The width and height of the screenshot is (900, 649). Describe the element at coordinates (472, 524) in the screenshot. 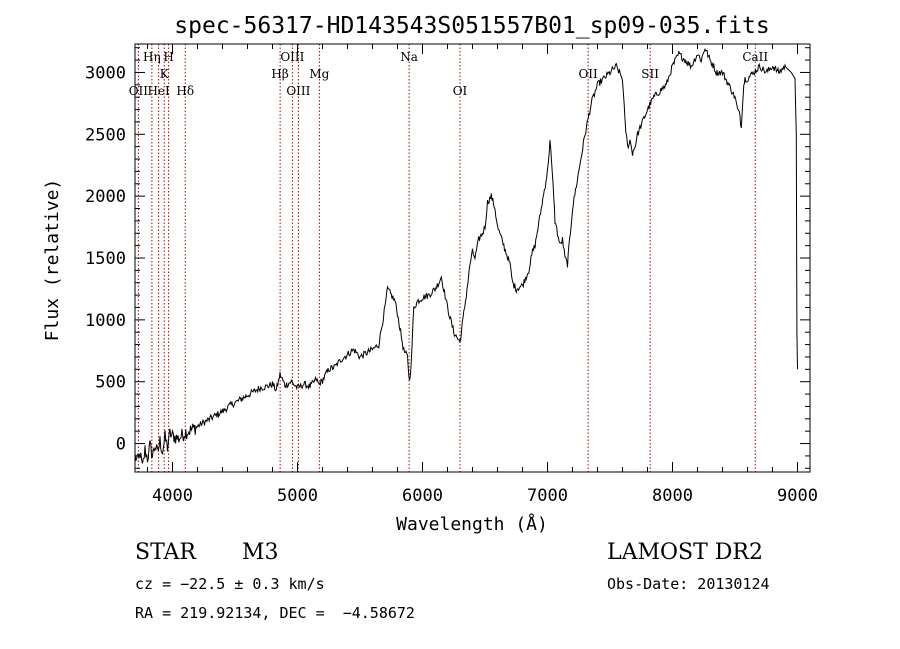

I see `x-axis-label: Wavelength (Å)` at that location.